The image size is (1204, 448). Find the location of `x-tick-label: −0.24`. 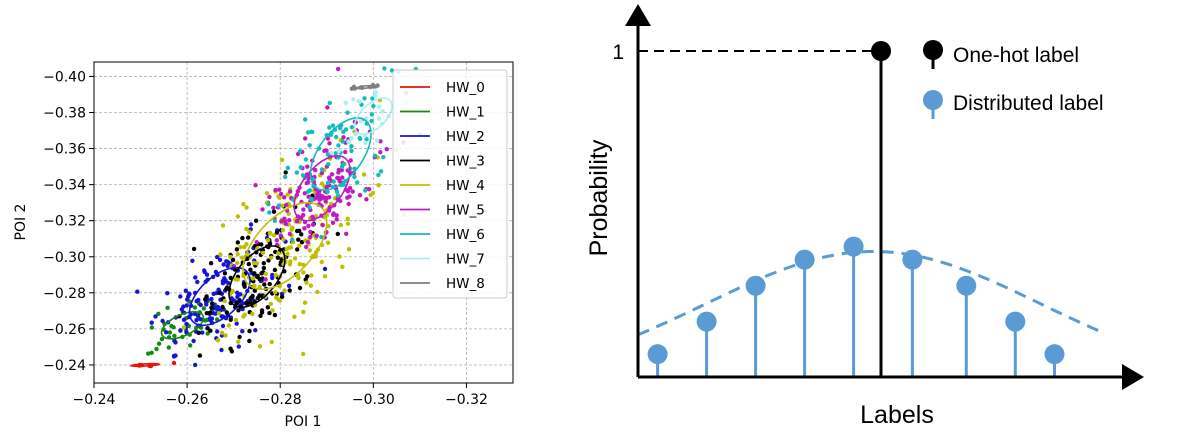

x-tick-label: −0.24 is located at coordinates (94, 400).